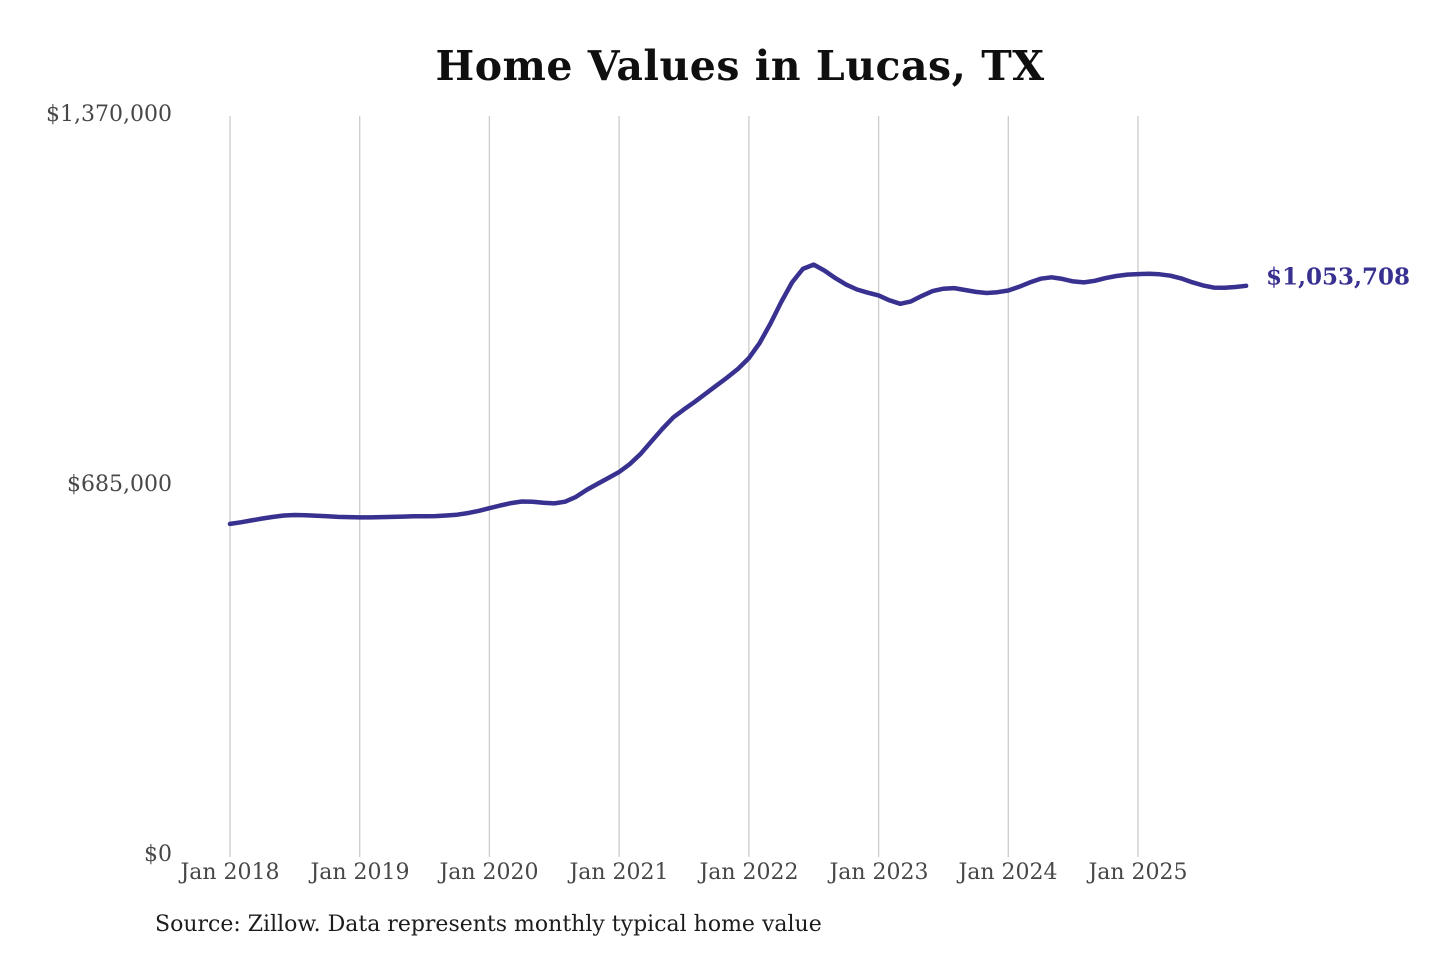 The image size is (1440, 960). What do you see at coordinates (740, 66) in the screenshot?
I see `chart-title: Home Values in Lucas, TX` at bounding box center [740, 66].